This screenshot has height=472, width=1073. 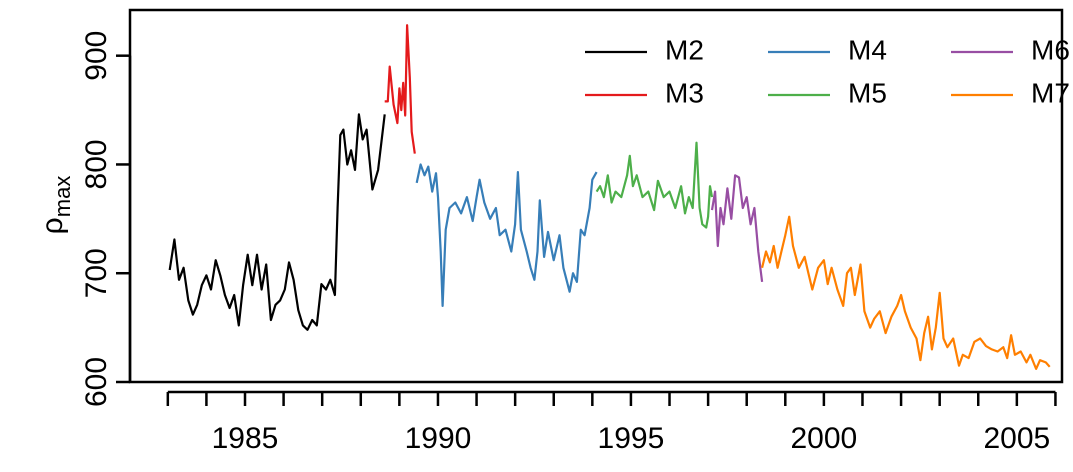 I want to click on x-tick-label: 1985, so click(x=245, y=438).